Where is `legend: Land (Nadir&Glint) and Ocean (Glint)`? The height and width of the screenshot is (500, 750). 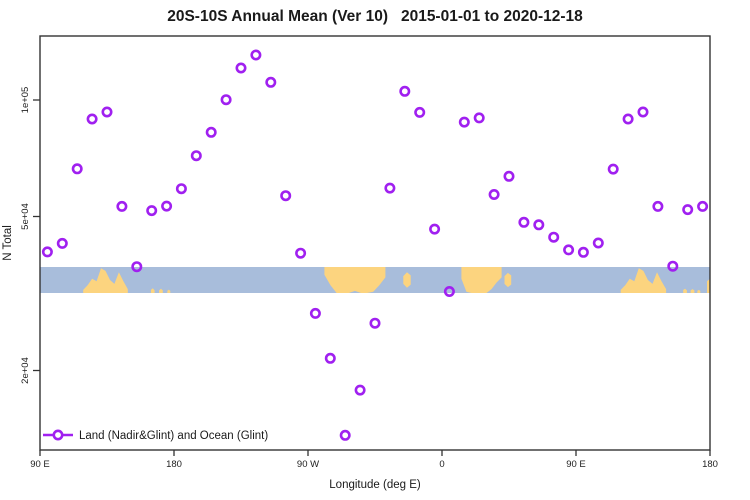 legend: Land (Nadir&Glint) and Ocean (Glint) is located at coordinates (155, 435).